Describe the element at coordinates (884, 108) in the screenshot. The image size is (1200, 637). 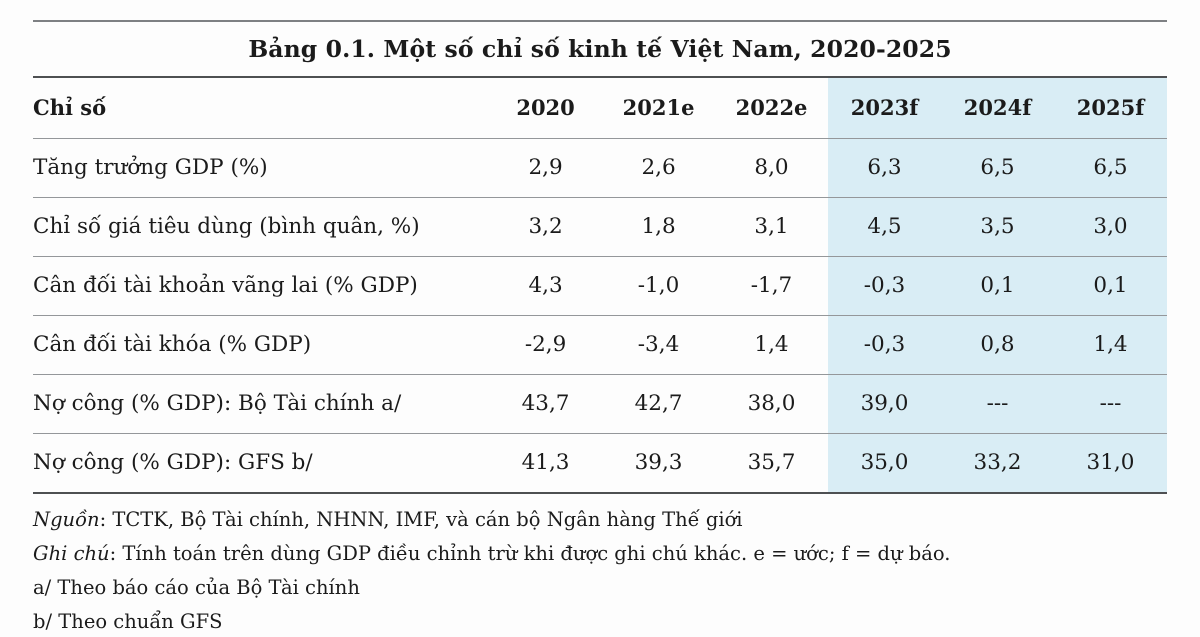
I see `header-year-2023f: 2023f` at that location.